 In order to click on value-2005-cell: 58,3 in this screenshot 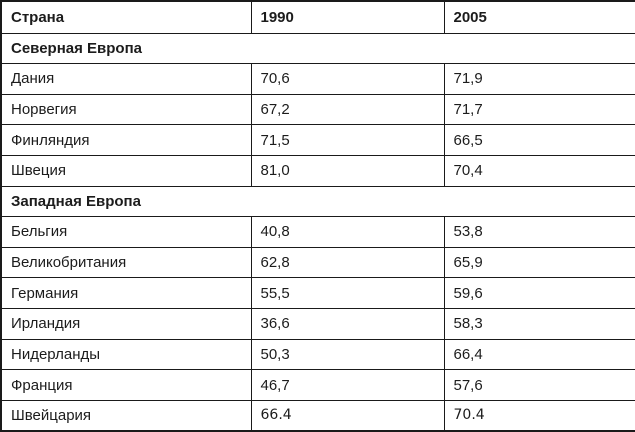, I will do `click(539, 323)`.